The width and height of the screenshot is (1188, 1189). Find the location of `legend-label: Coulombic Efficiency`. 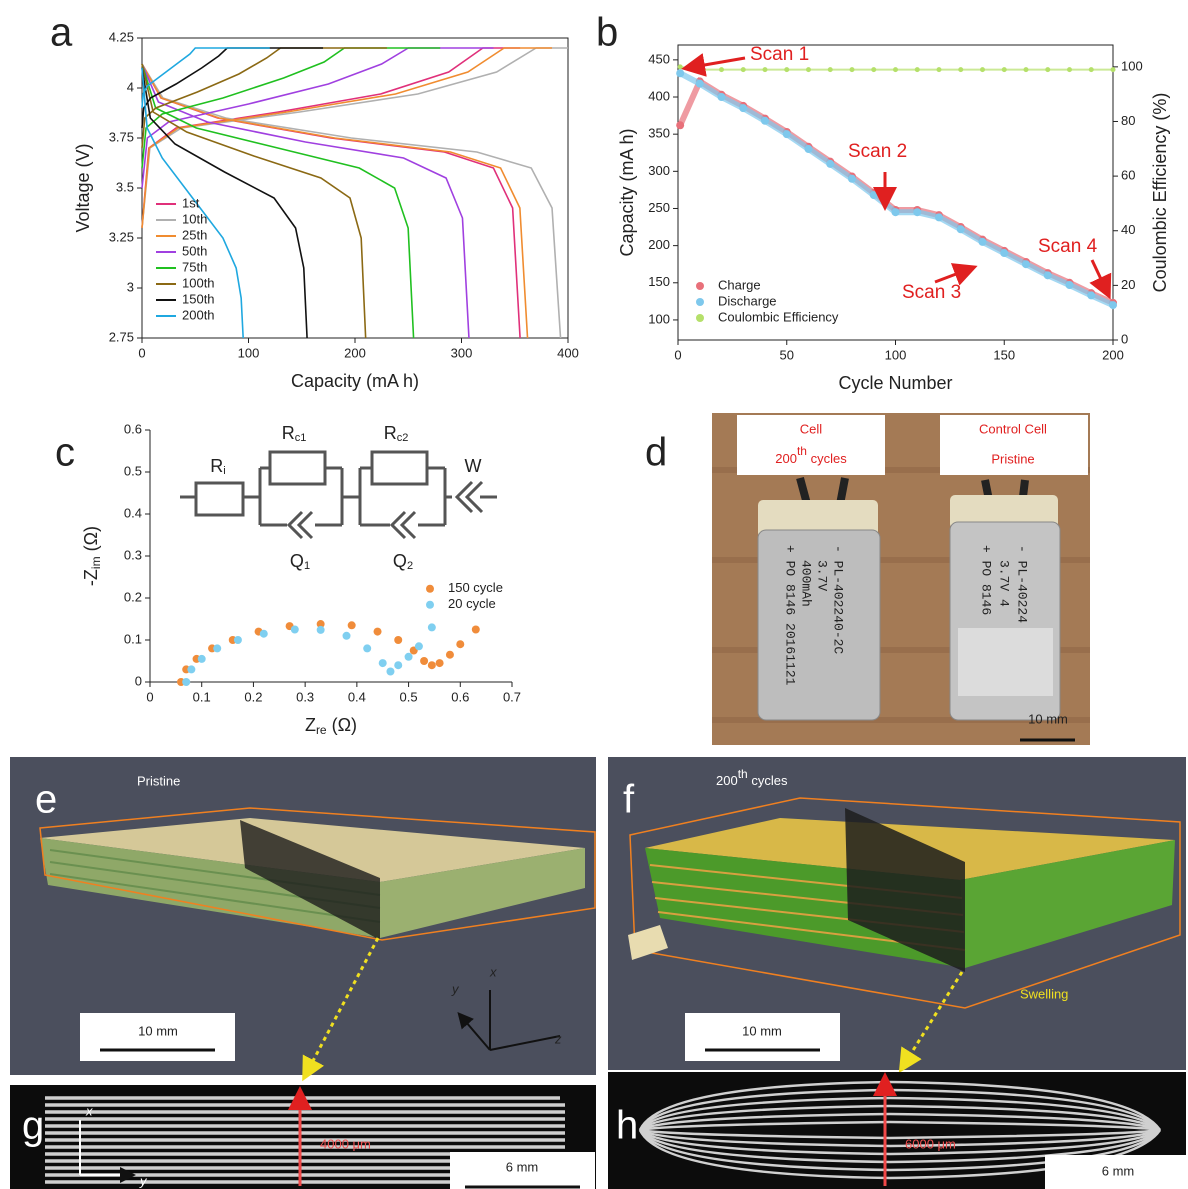

legend-label: Coulombic Efficiency is located at coordinates (778, 316).